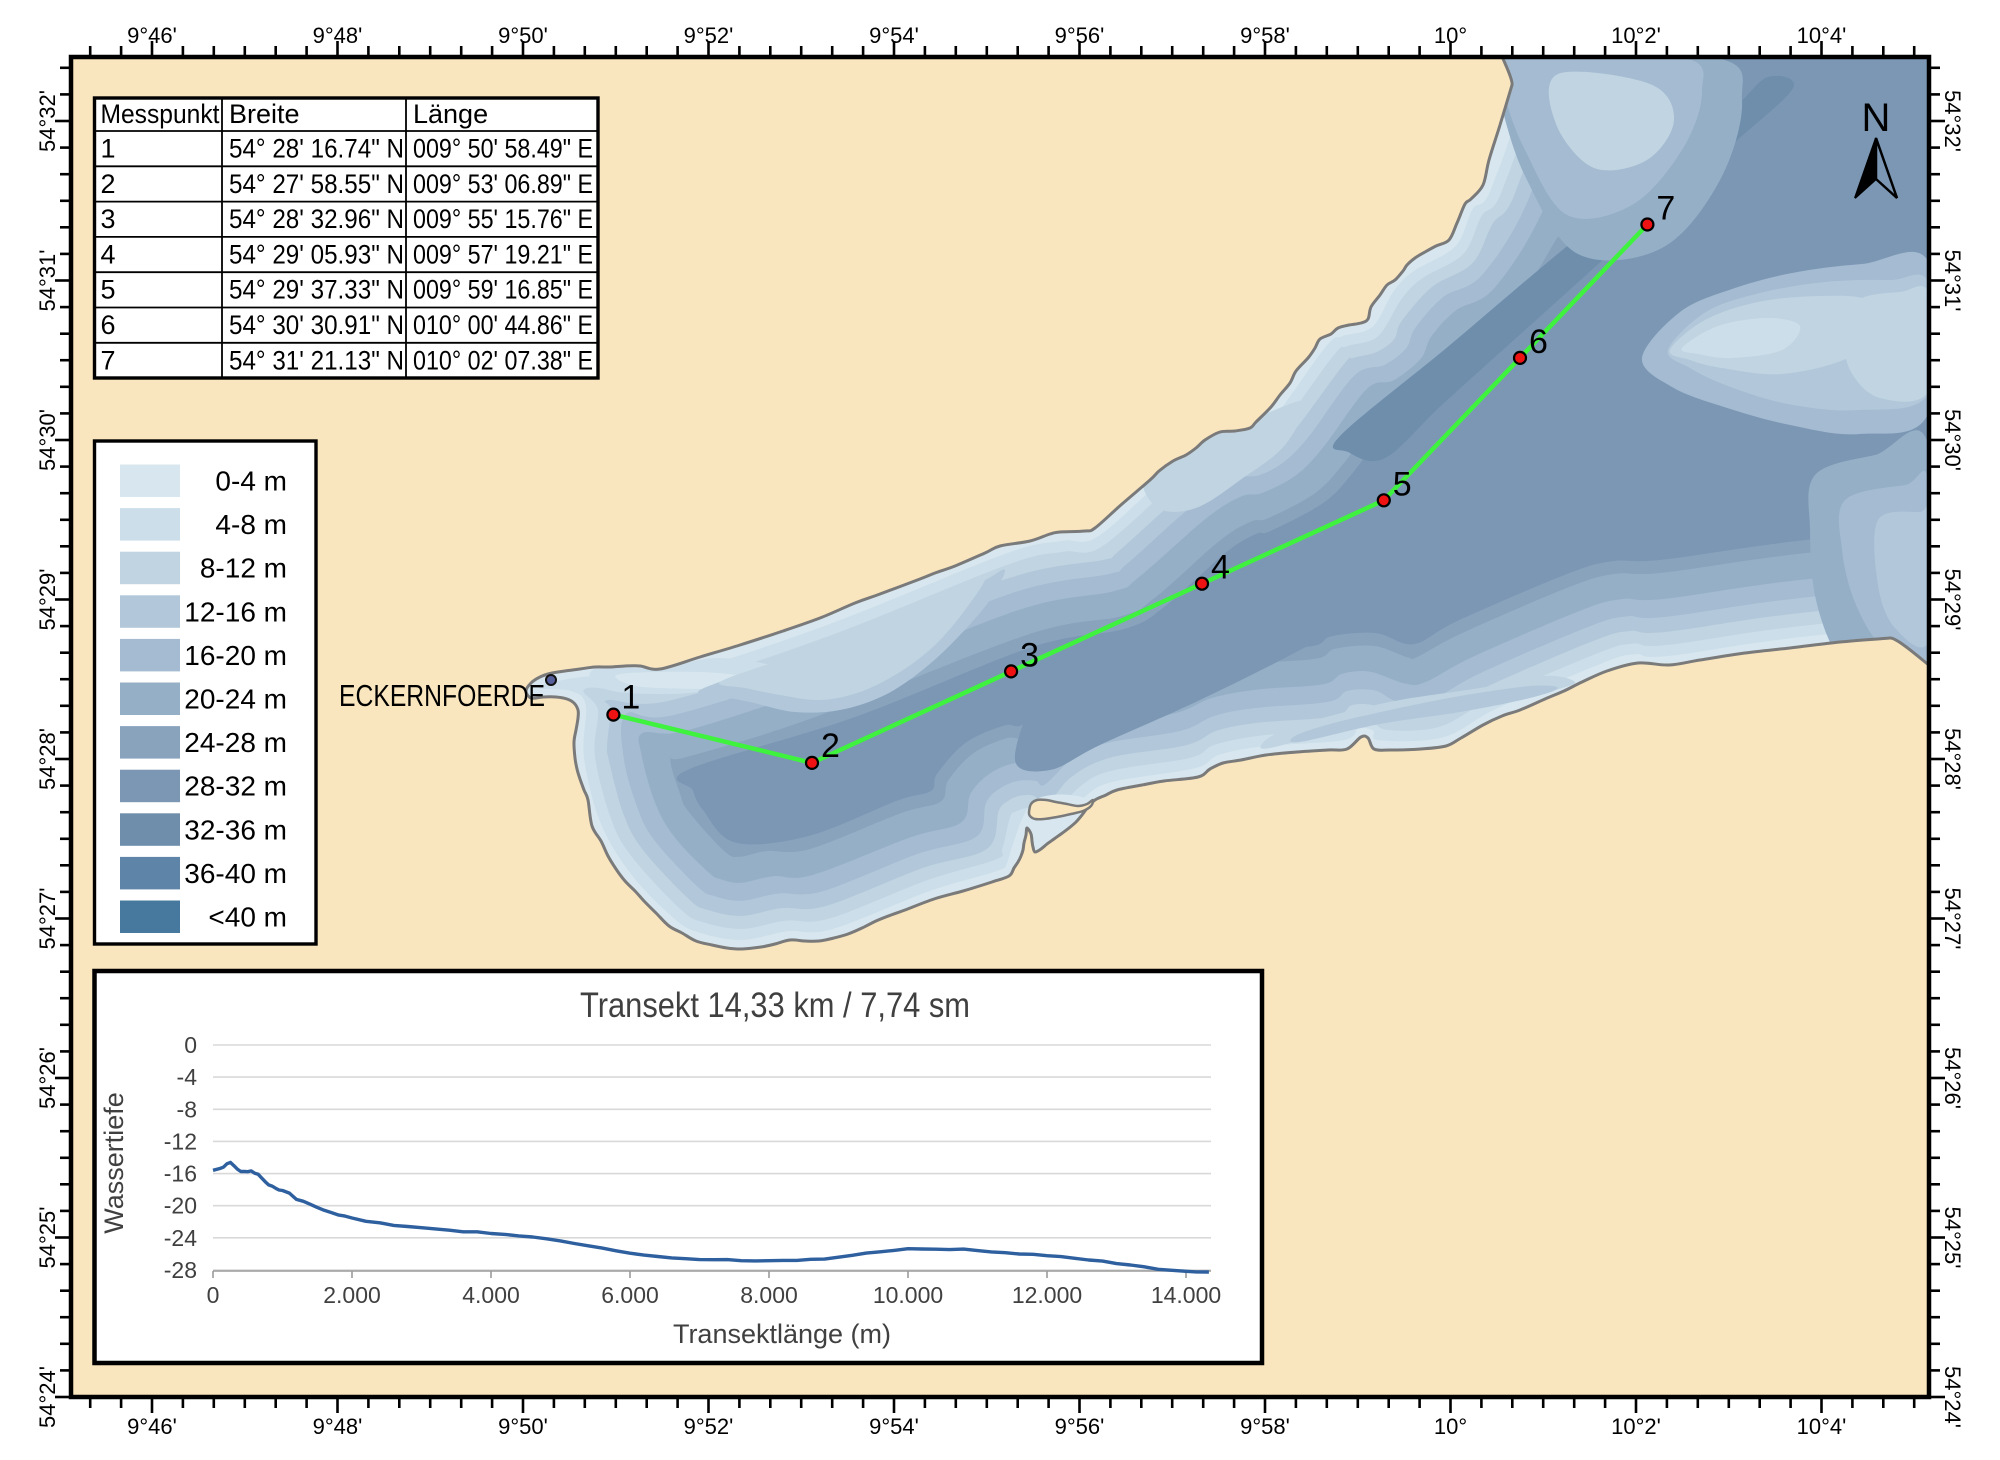 The image size is (2000, 1460). What do you see at coordinates (503, 290) in the screenshot?
I see `svg-text: 009° 59' 16.85" E` at bounding box center [503, 290].